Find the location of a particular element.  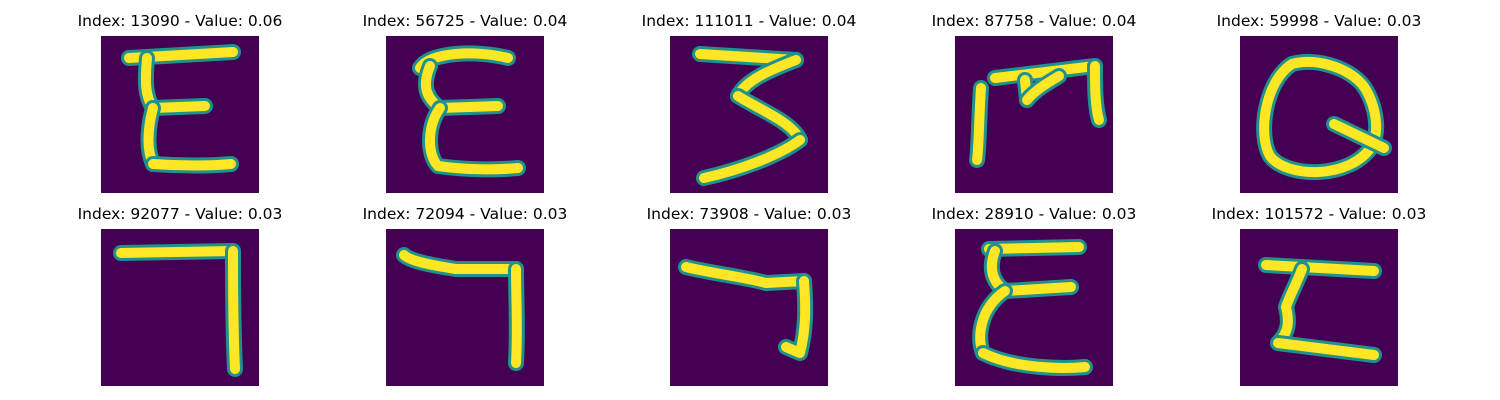

image-panel: Index: 28910 - Value: 0.03 is located at coordinates (1034, 295).